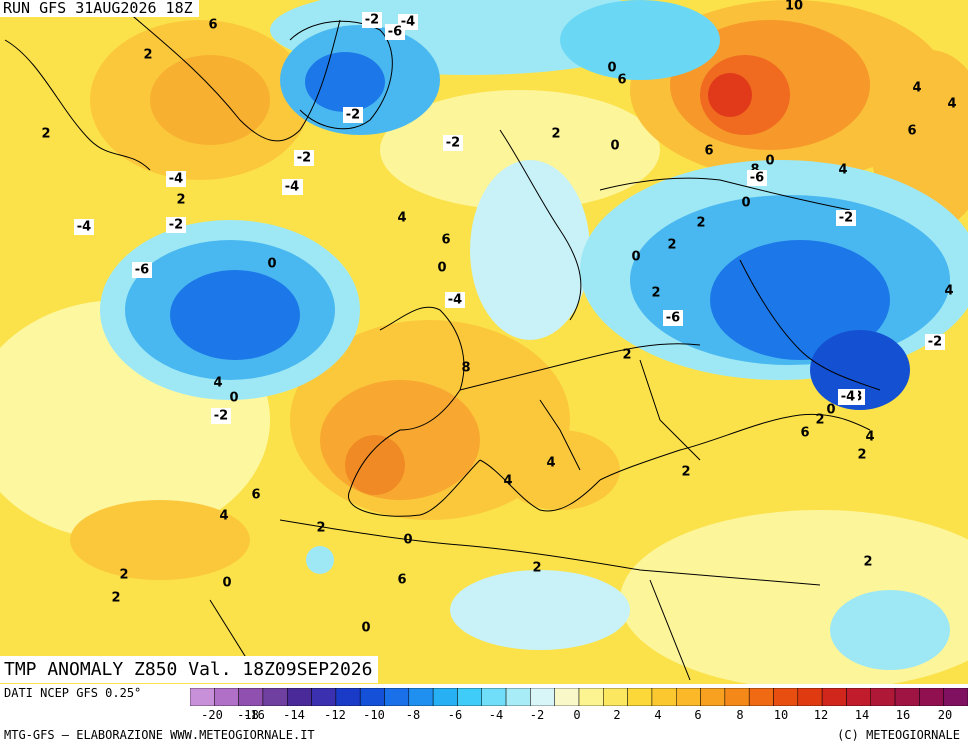 The width and height of the screenshot is (968, 745). I want to click on colorbar-tick-label: -10, so click(374, 715).